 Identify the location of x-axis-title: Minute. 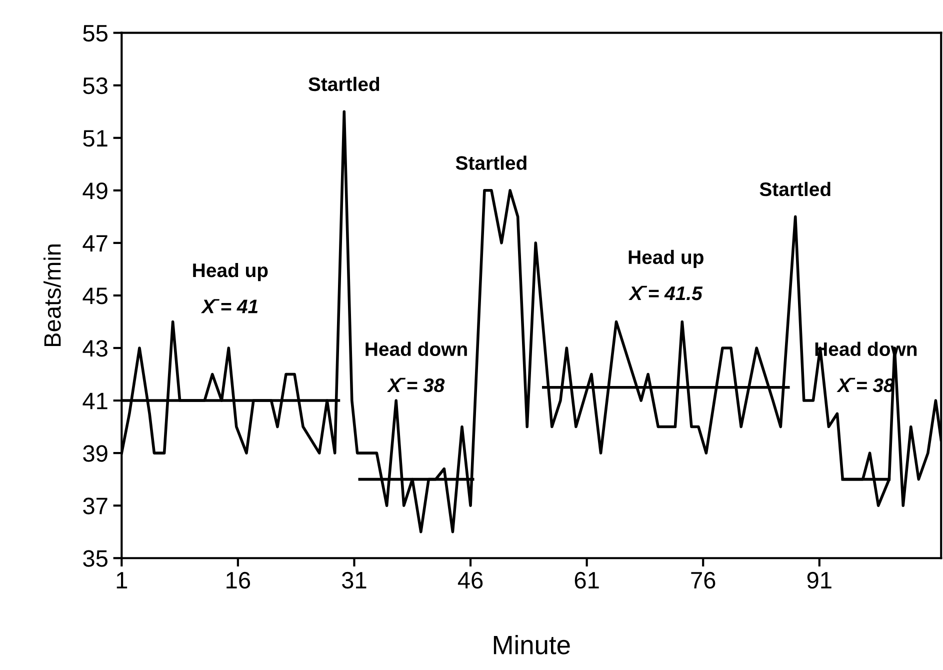
(532, 644).